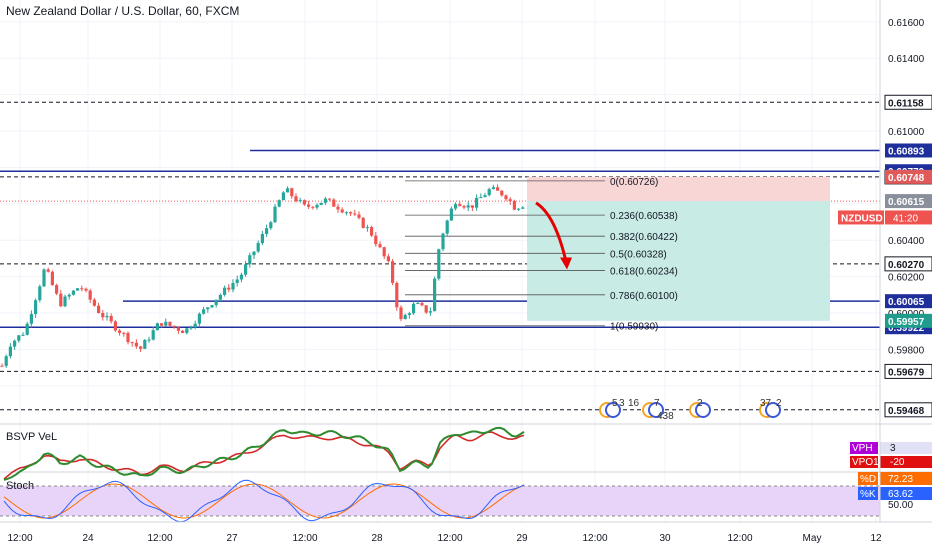  Describe the element at coordinates (908, 320) in the screenshot. I see `target-tag-bg` at that location.